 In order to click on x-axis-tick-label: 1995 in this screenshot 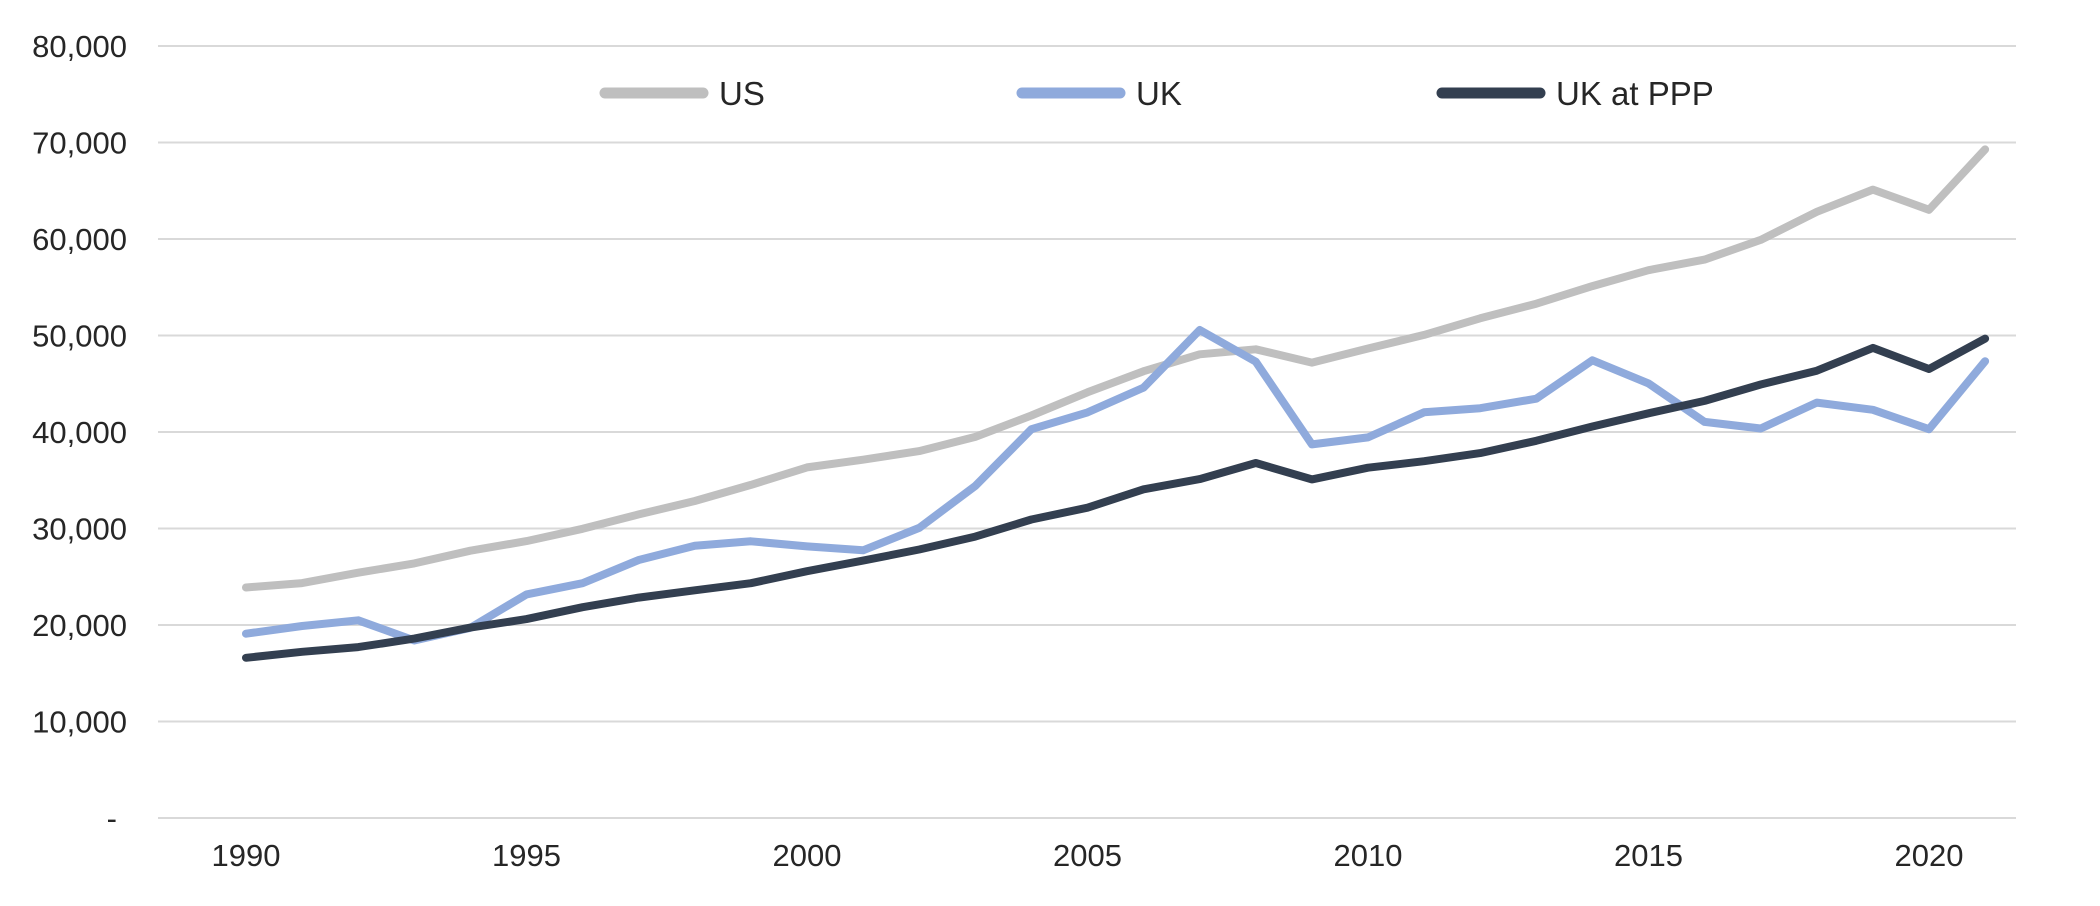, I will do `click(526, 855)`.